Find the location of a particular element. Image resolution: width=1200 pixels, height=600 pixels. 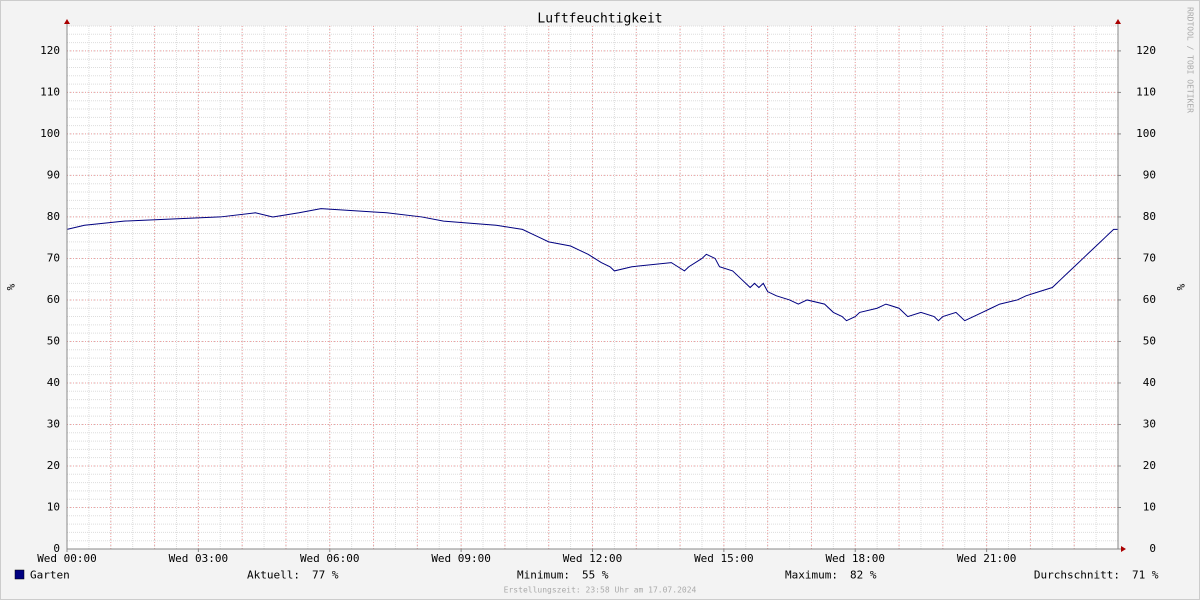

y2-tick-label: 10 is located at coordinates (1149, 506).